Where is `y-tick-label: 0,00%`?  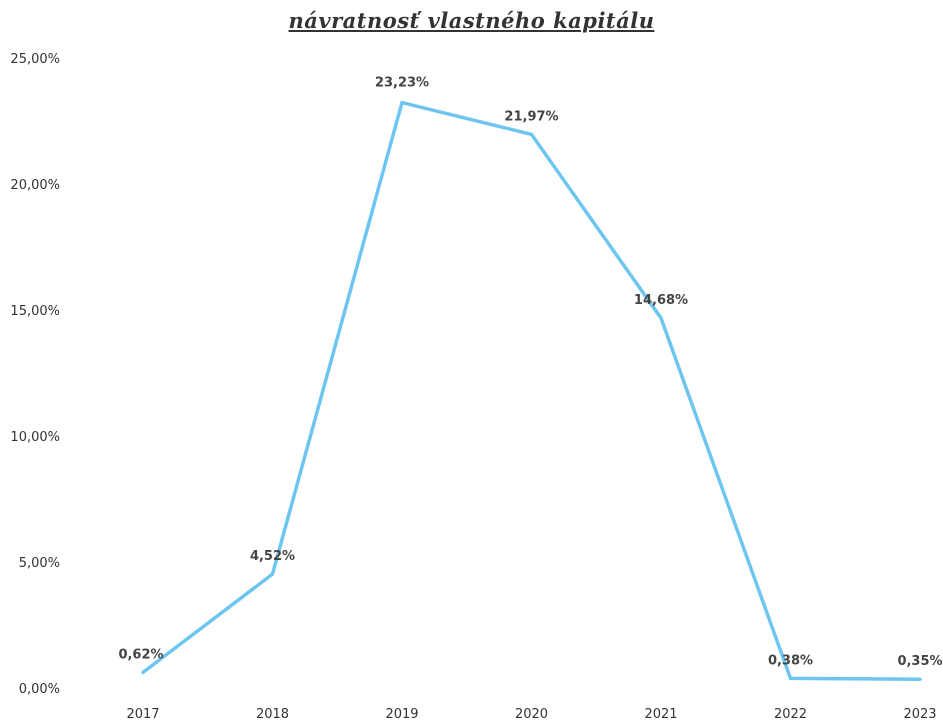
y-tick-label: 0,00% is located at coordinates (39, 689).